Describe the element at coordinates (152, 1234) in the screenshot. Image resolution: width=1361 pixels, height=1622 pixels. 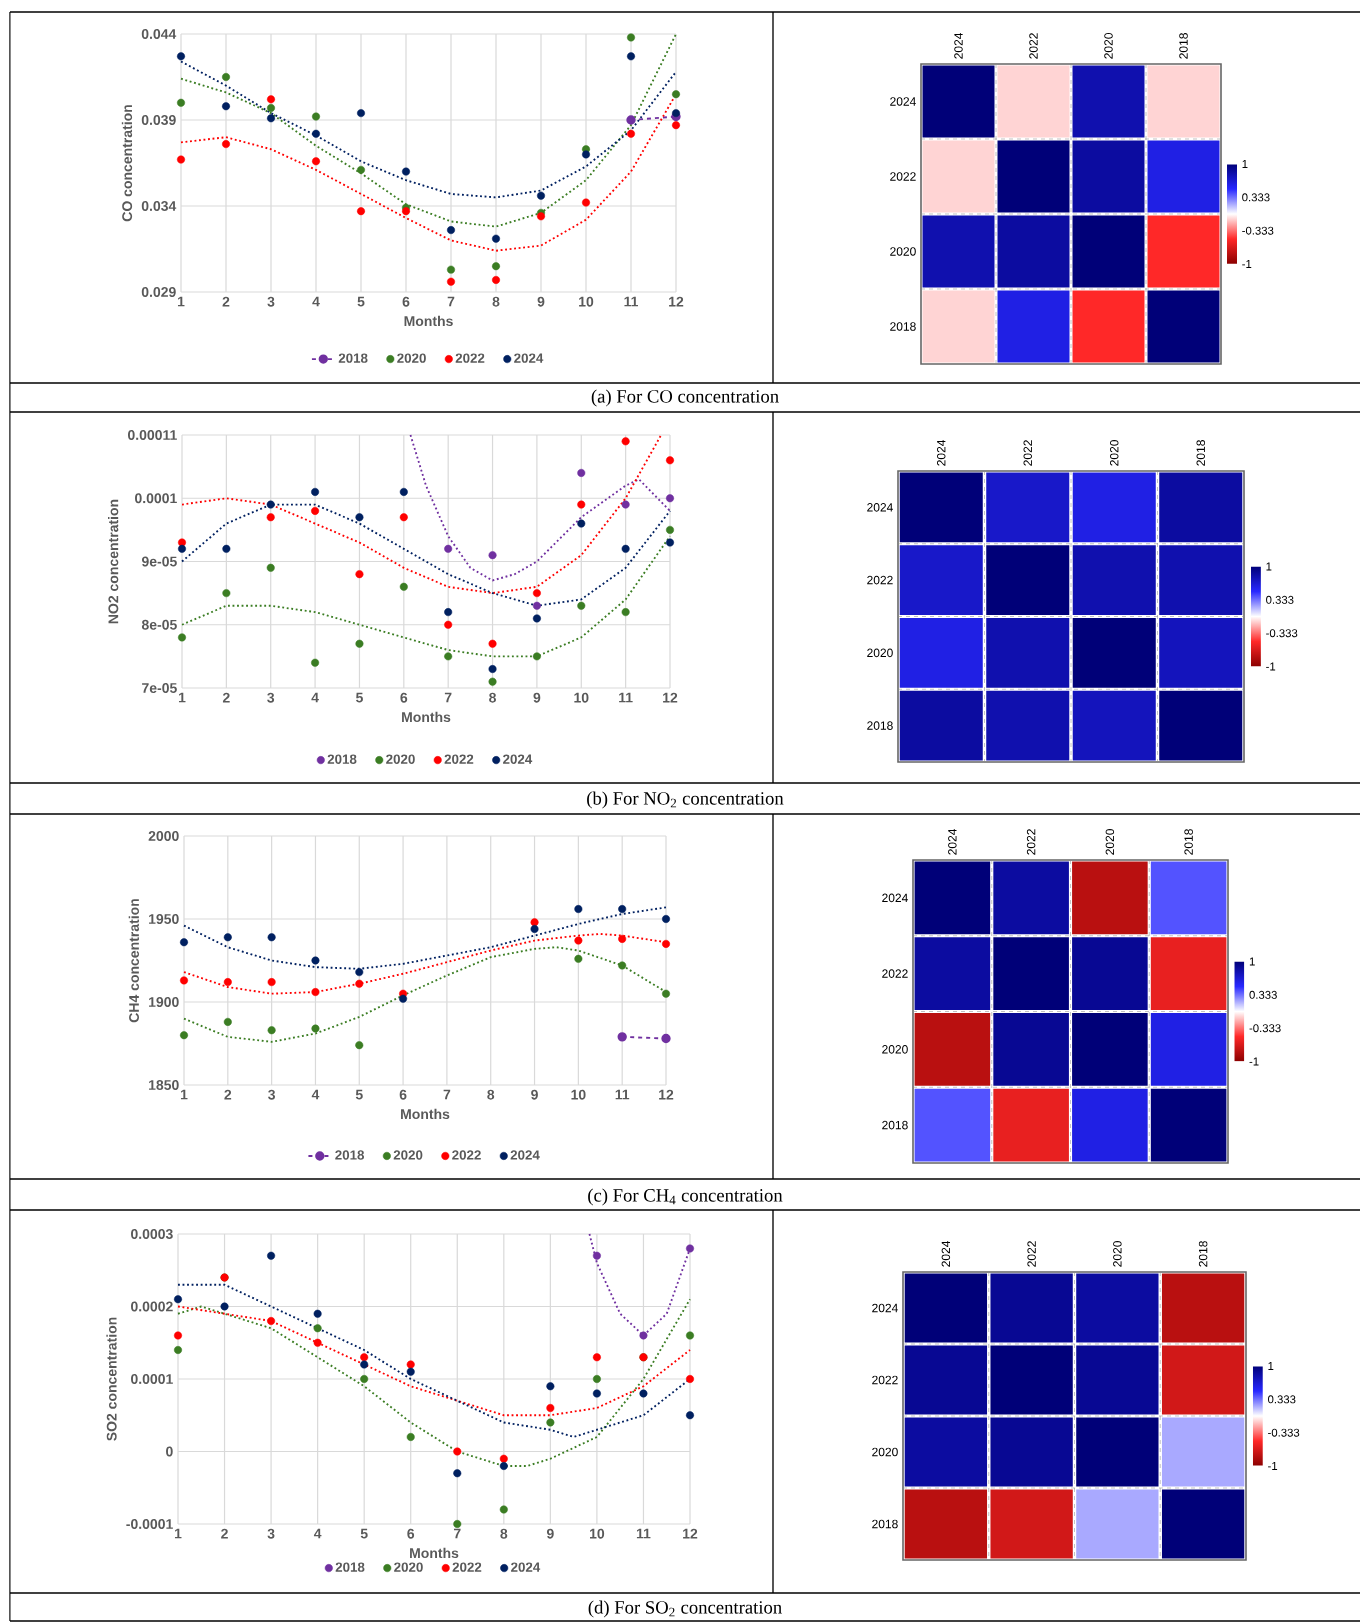
I see `y-tick-label: 0.0003` at that location.